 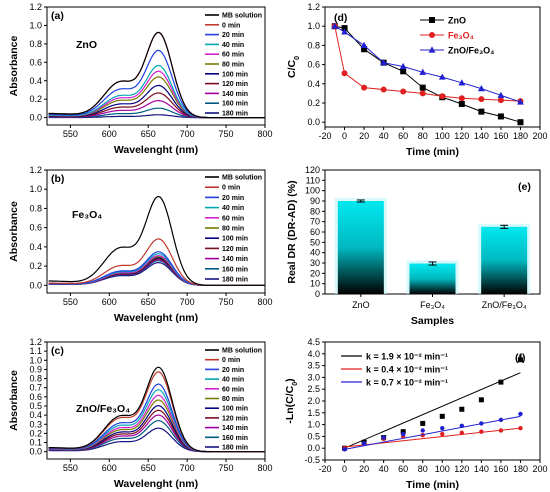 What do you see at coordinates (344, 469) in the screenshot?
I see `x-tick-label: 0` at bounding box center [344, 469].